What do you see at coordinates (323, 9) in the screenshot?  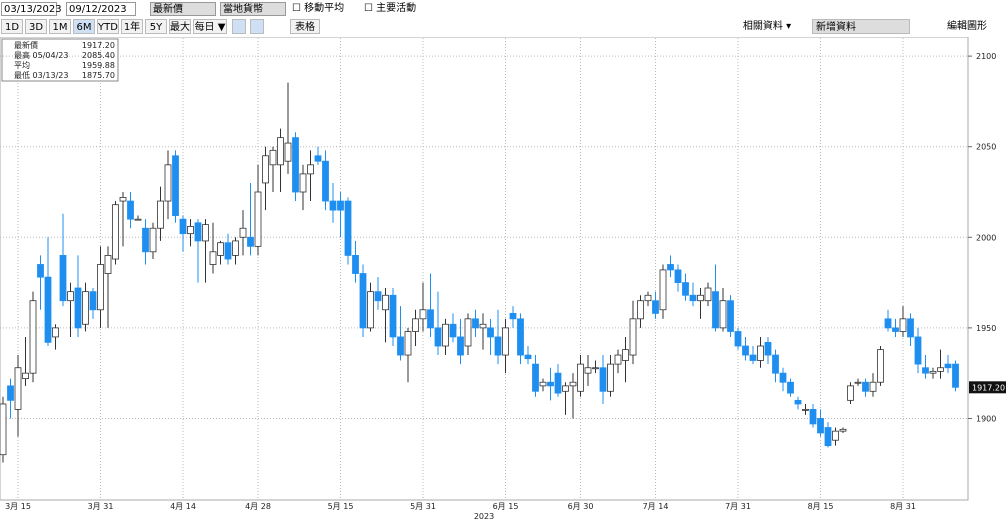 I see `moving-average: ☐ 移動平均` at bounding box center [323, 9].